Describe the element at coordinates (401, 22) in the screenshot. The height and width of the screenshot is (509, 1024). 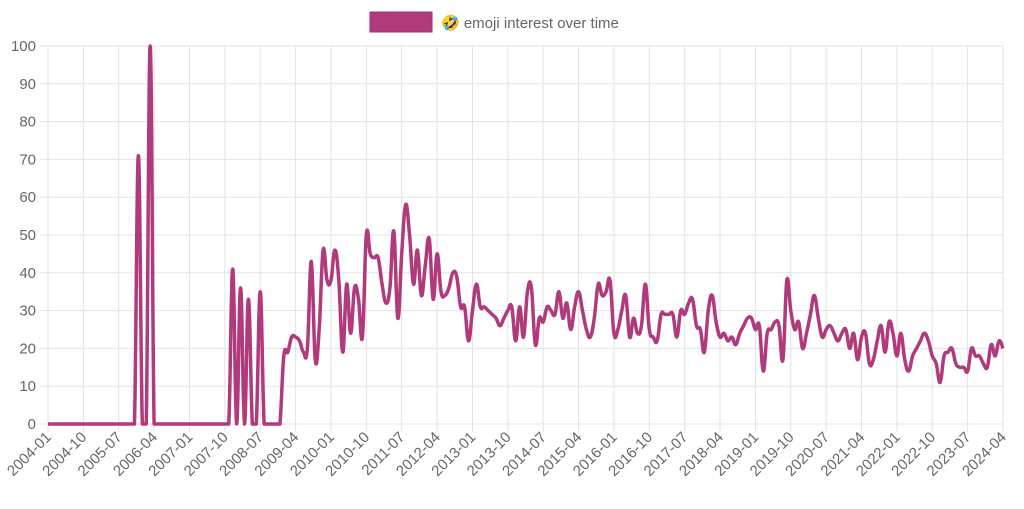
I see `legend-swatch` at that location.